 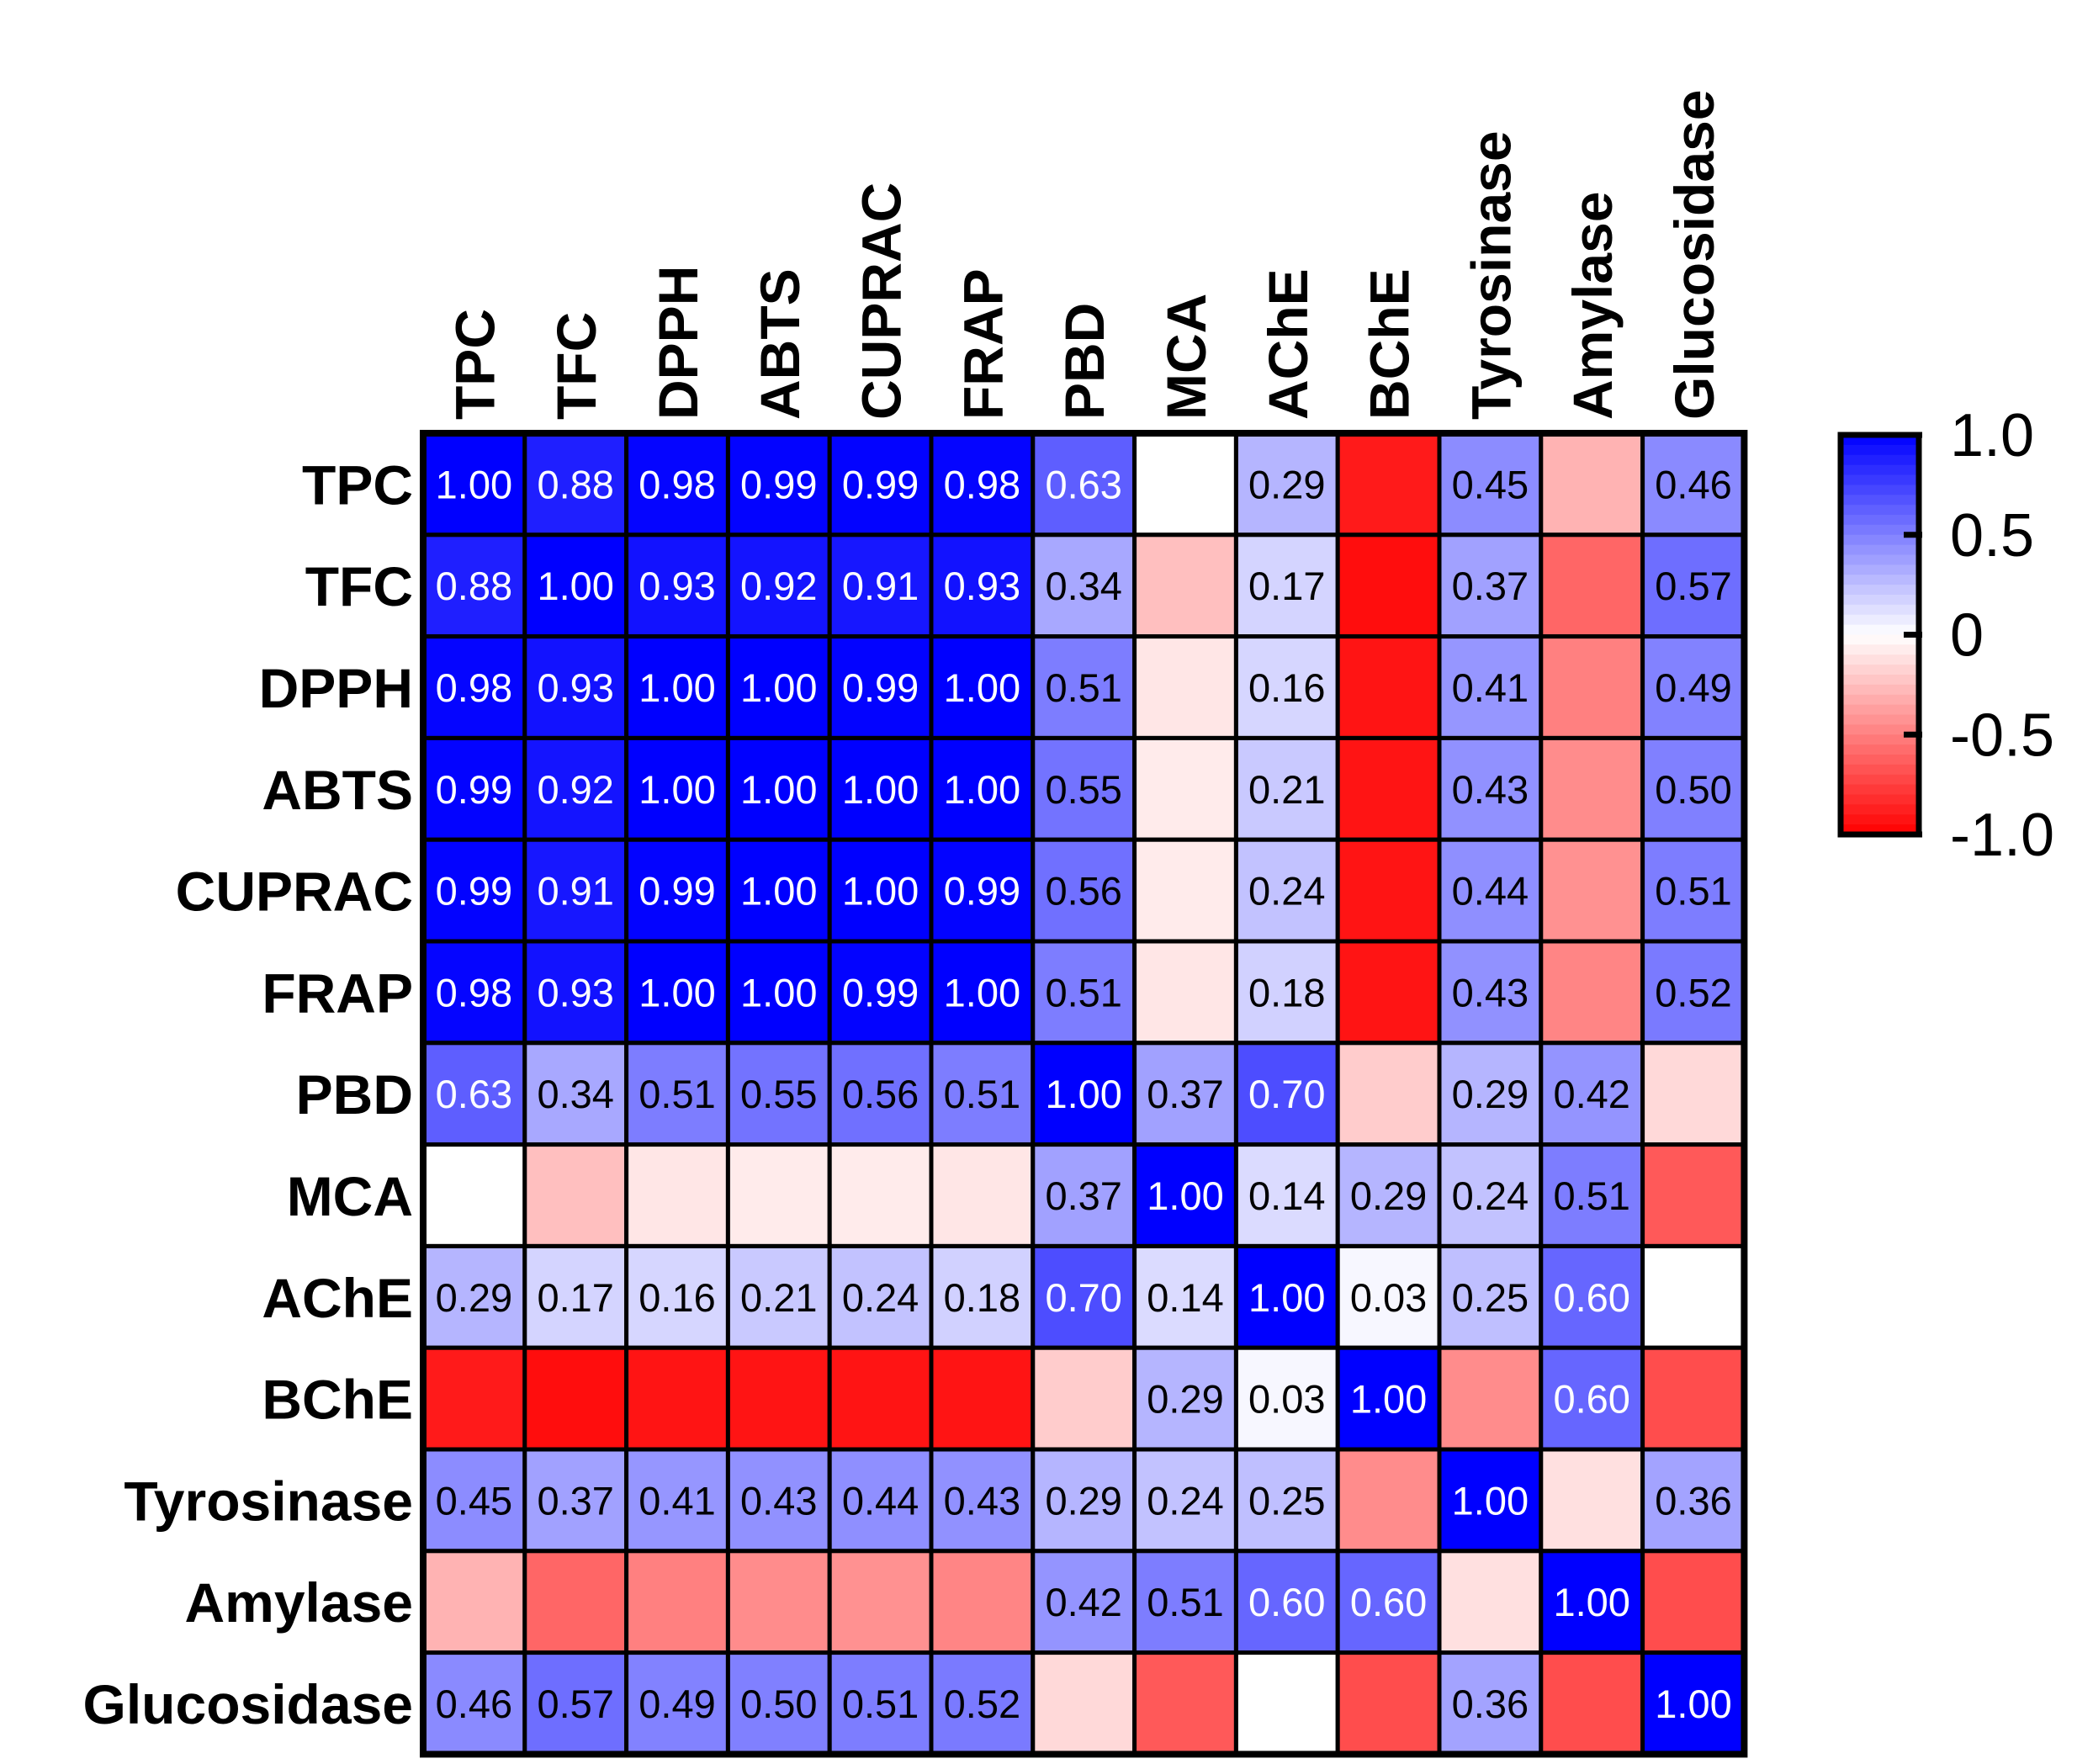 I want to click on column-label: BChE, so click(x=1390, y=344).